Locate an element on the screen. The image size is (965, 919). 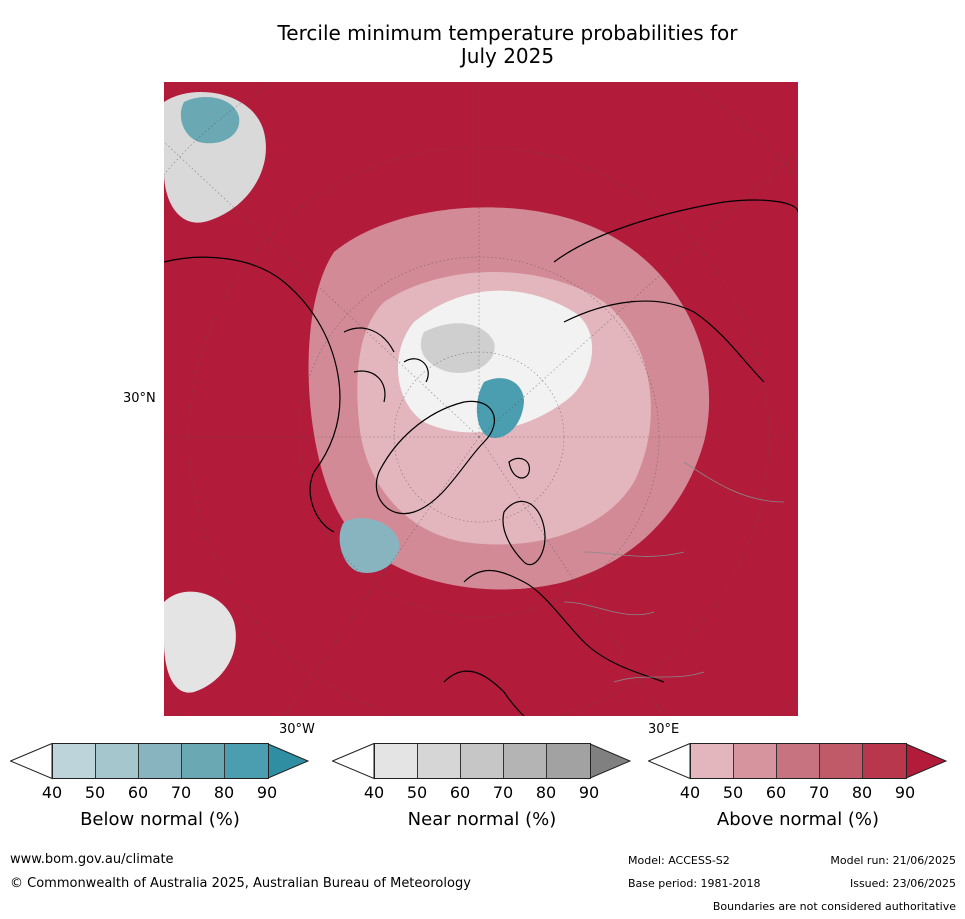
colorbar-above-normal-caption: Above normal (%) is located at coordinates (798, 819).